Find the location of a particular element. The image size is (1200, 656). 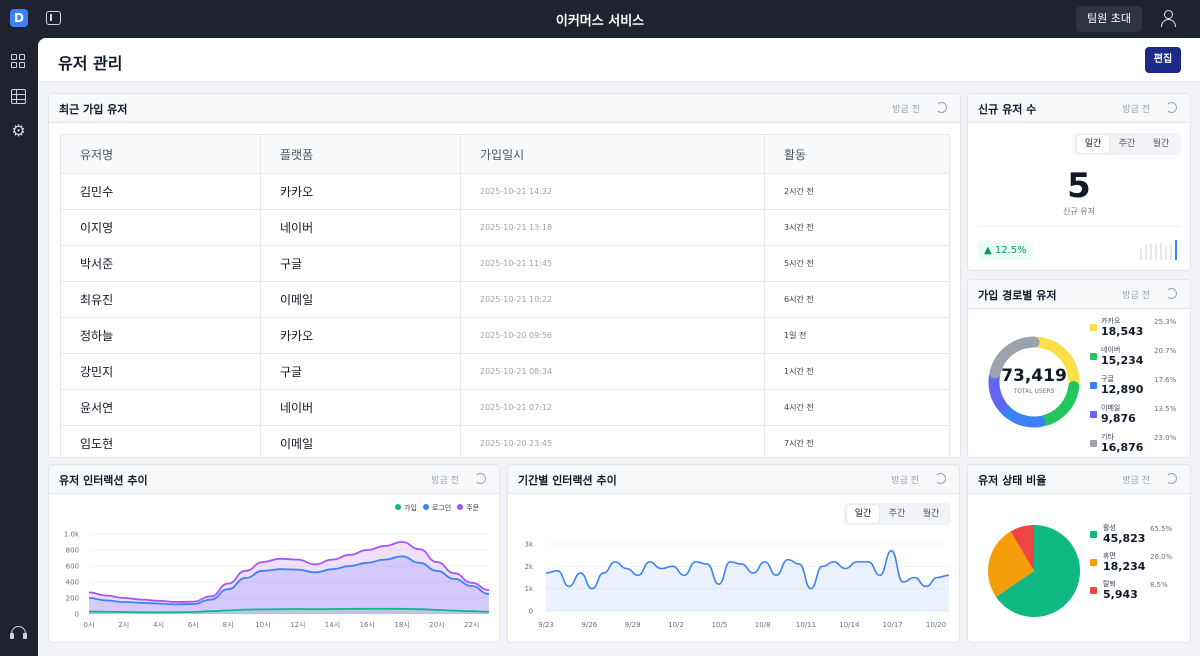

x-tick-label: 2시 is located at coordinates (123, 625).